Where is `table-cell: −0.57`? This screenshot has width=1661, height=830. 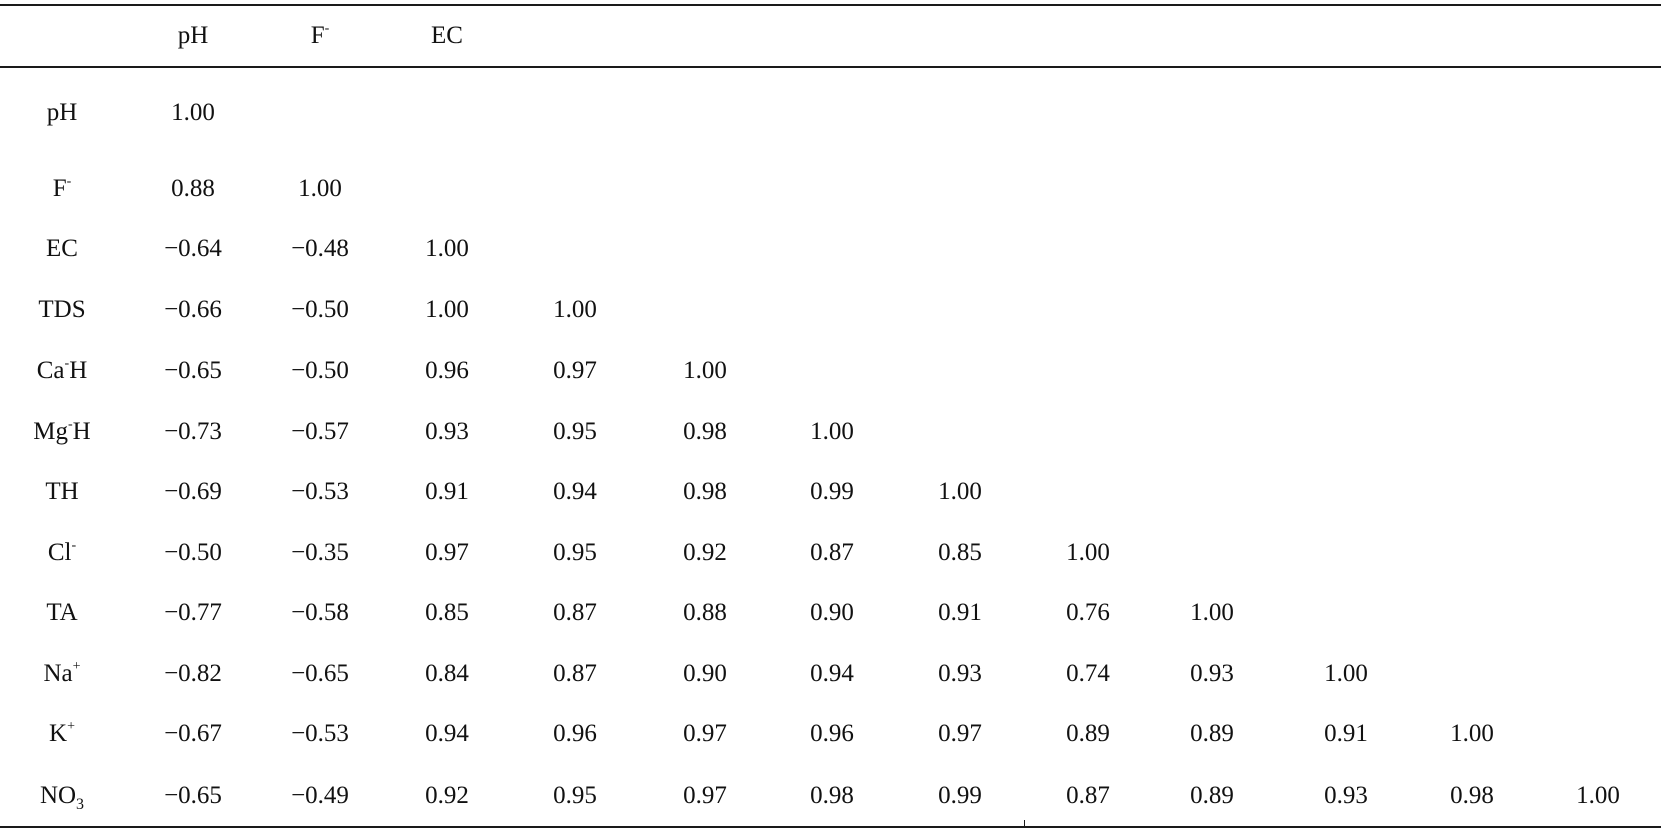
table-cell: −0.57 is located at coordinates (320, 431).